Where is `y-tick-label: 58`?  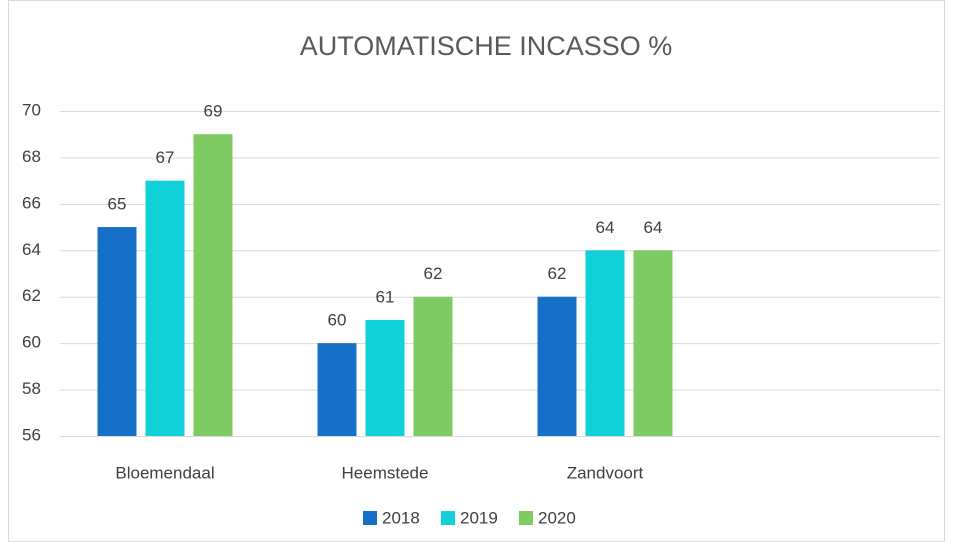
y-tick-label: 58 is located at coordinates (31, 388).